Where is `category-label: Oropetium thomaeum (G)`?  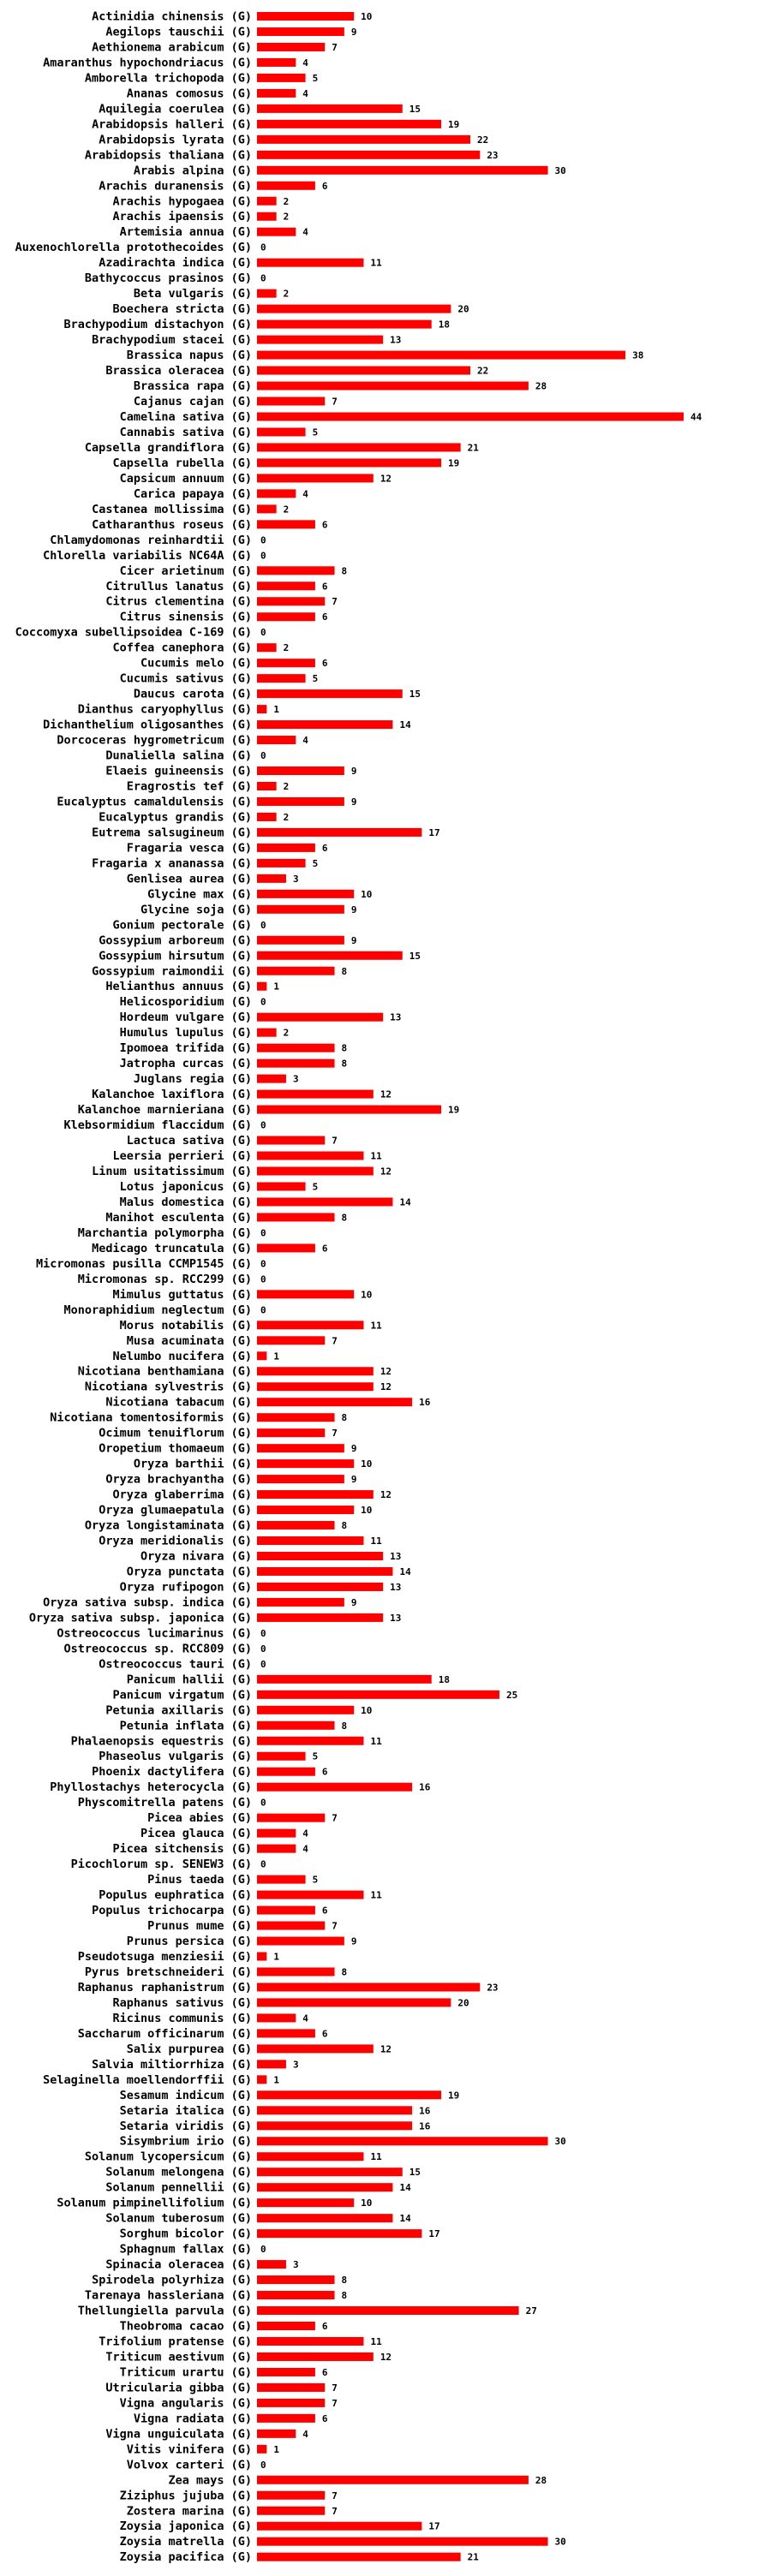 category-label: Oropetium thomaeum (G) is located at coordinates (176, 1449).